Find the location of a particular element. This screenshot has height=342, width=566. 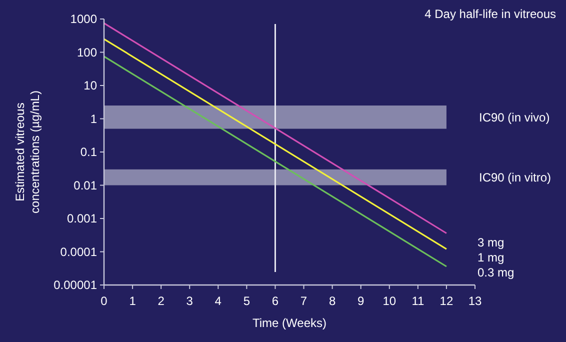

x-tick-label: 5 is located at coordinates (246, 301).